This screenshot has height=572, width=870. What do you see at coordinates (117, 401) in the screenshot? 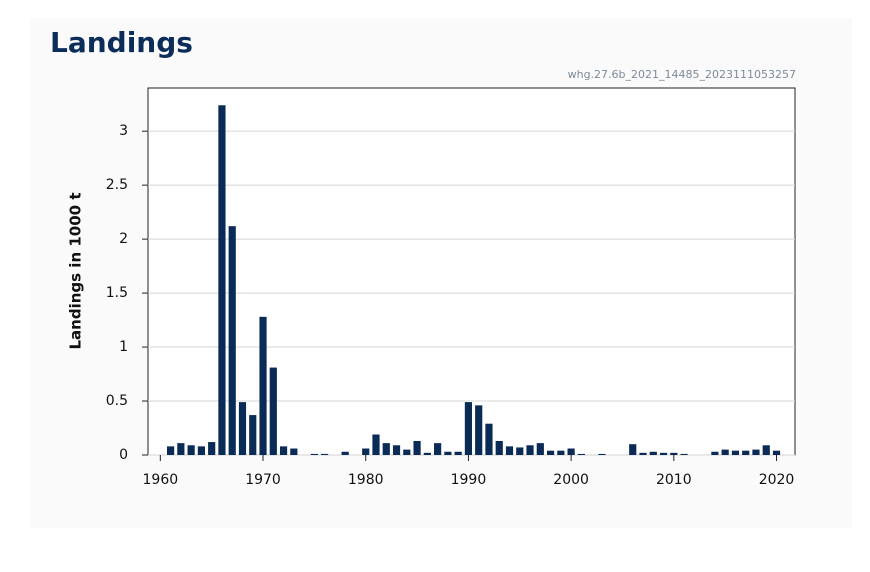
I see `y-tick-label: 0.5` at bounding box center [117, 401].